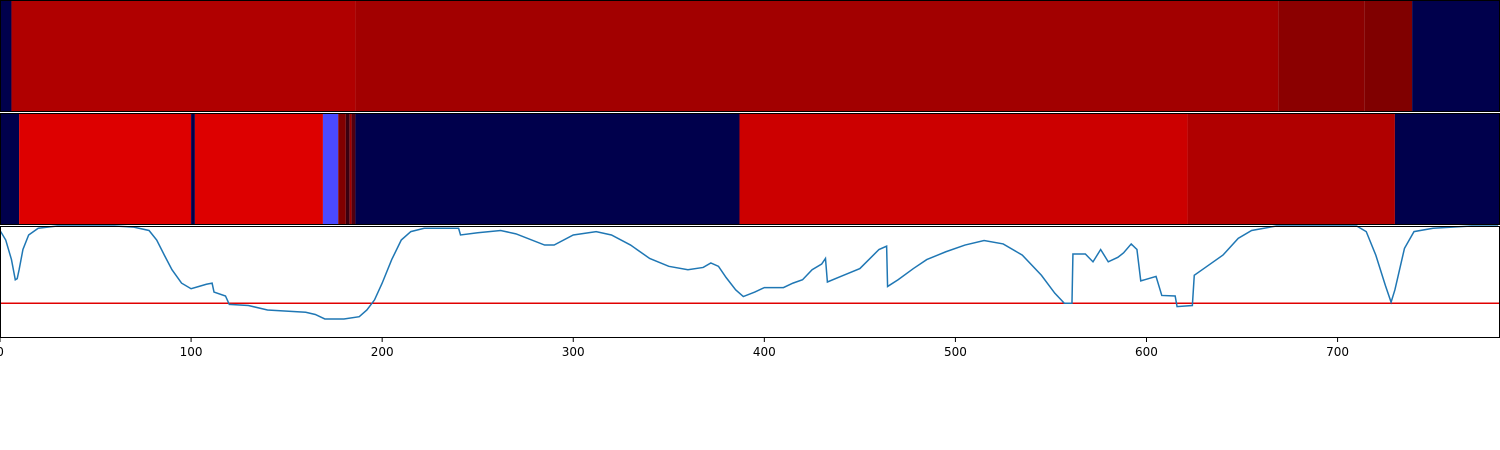 The image size is (1500, 450). Describe the element at coordinates (764, 352) in the screenshot. I see `x-tick-label: 400` at that location.